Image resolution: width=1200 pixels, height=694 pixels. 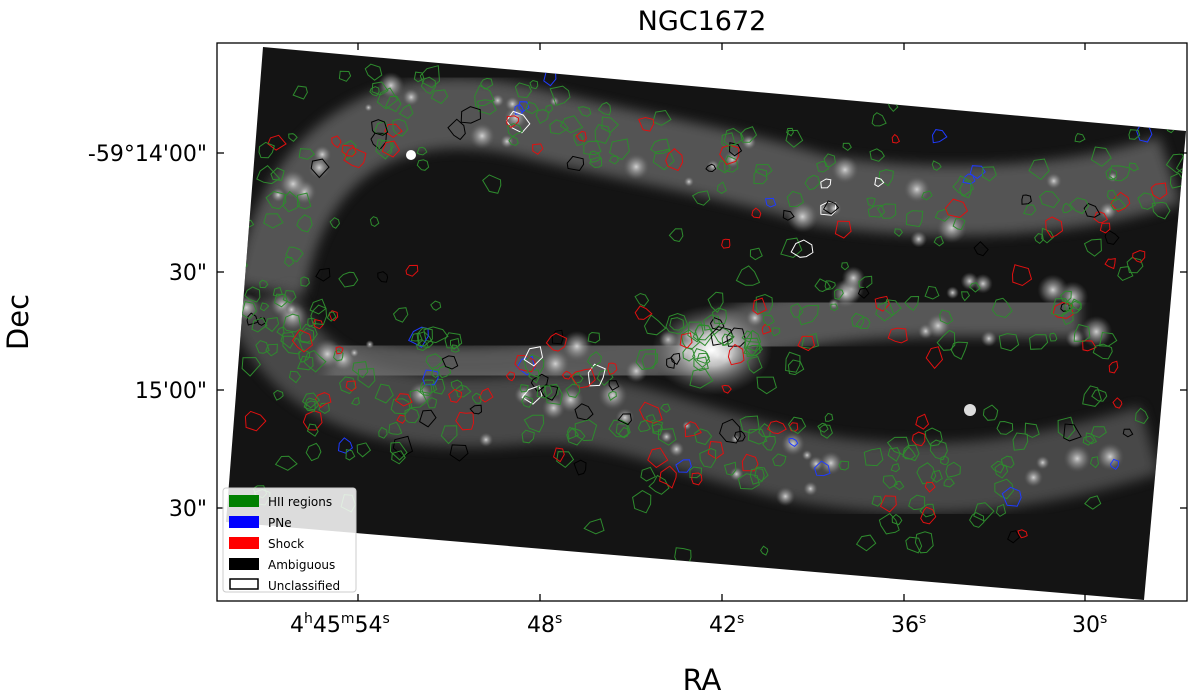 I want to click on bar-east, so click(x=514, y=360).